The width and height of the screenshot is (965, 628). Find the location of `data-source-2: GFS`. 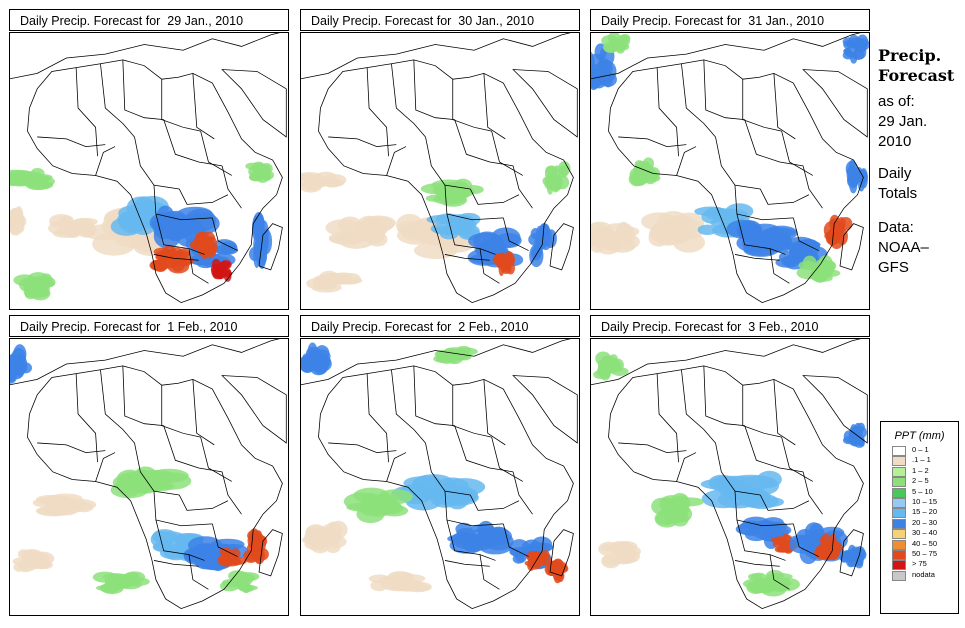

data-source-2: GFS is located at coordinates (893, 267).